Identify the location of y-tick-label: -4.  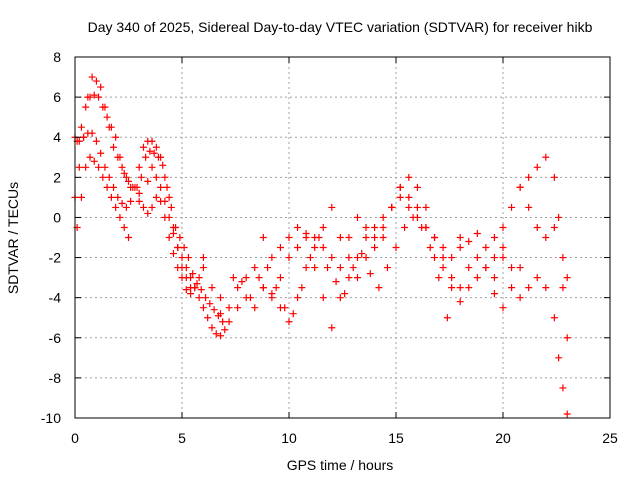
(55, 298).